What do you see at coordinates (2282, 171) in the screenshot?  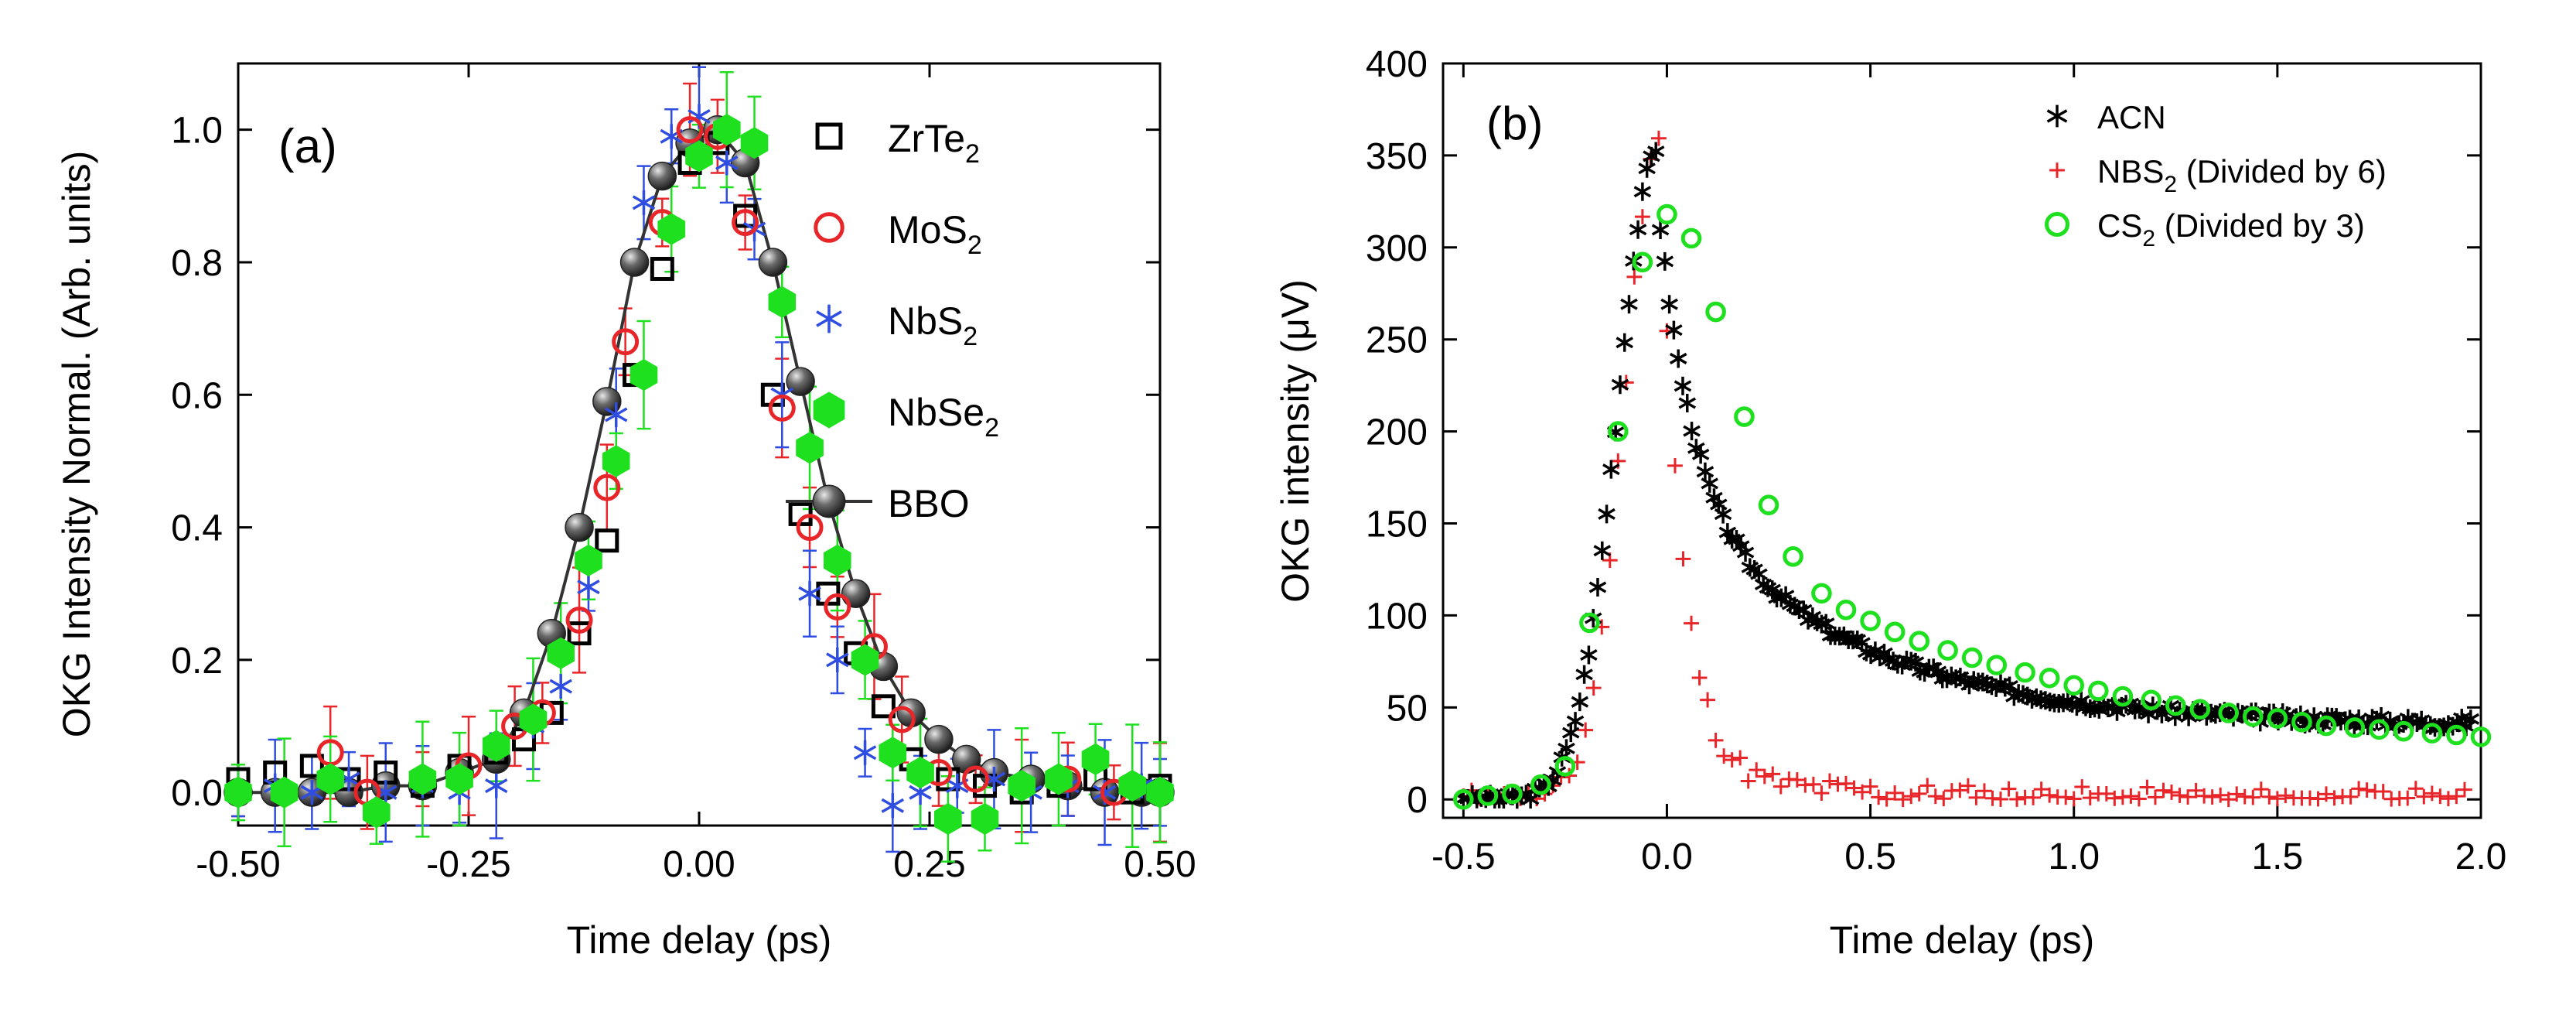 I see `legend-label-suffix: (Divided by 6)` at bounding box center [2282, 171].